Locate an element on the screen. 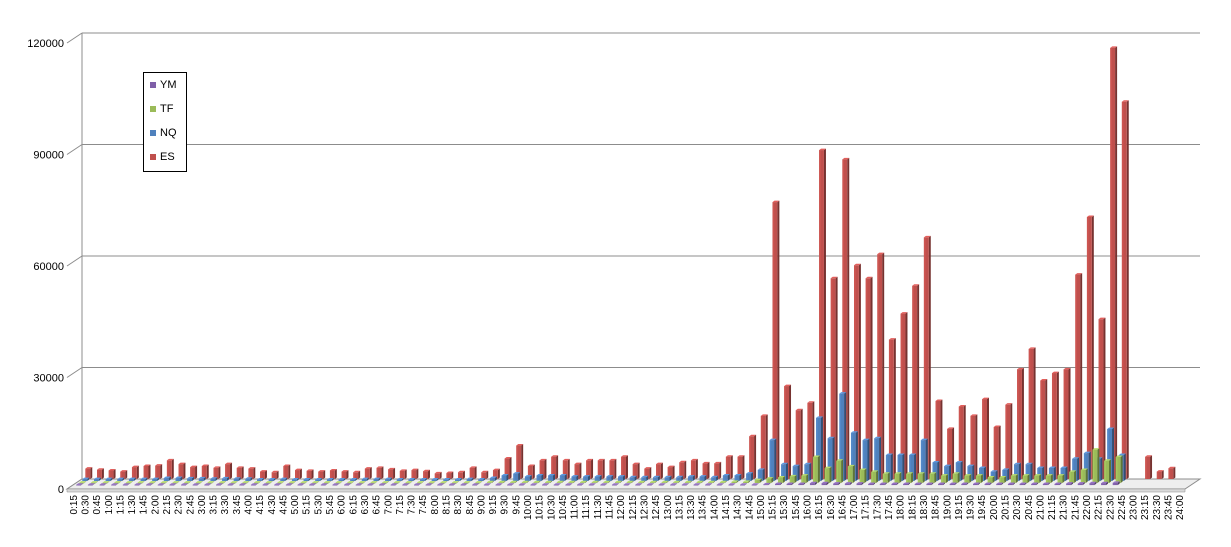  x-tick-label: 4:00 is located at coordinates (249, 505).